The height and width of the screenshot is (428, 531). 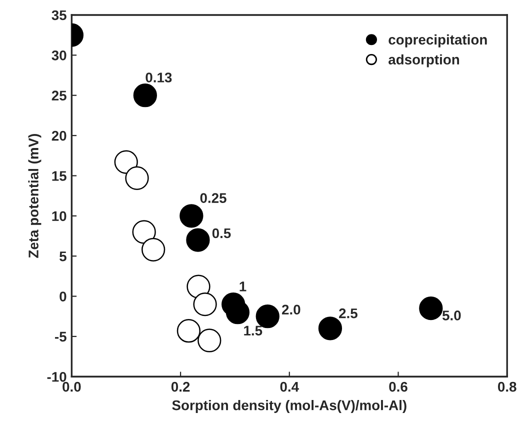 I want to click on annotation: 0.25, so click(x=213, y=198).